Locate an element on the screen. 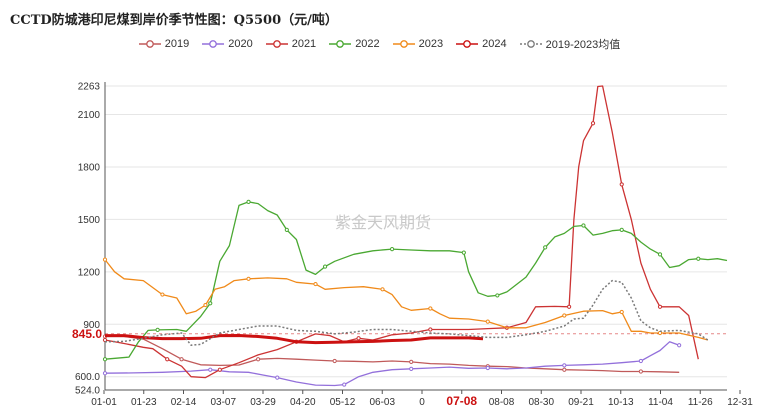  series-line-2024 is located at coordinates (294, 339).